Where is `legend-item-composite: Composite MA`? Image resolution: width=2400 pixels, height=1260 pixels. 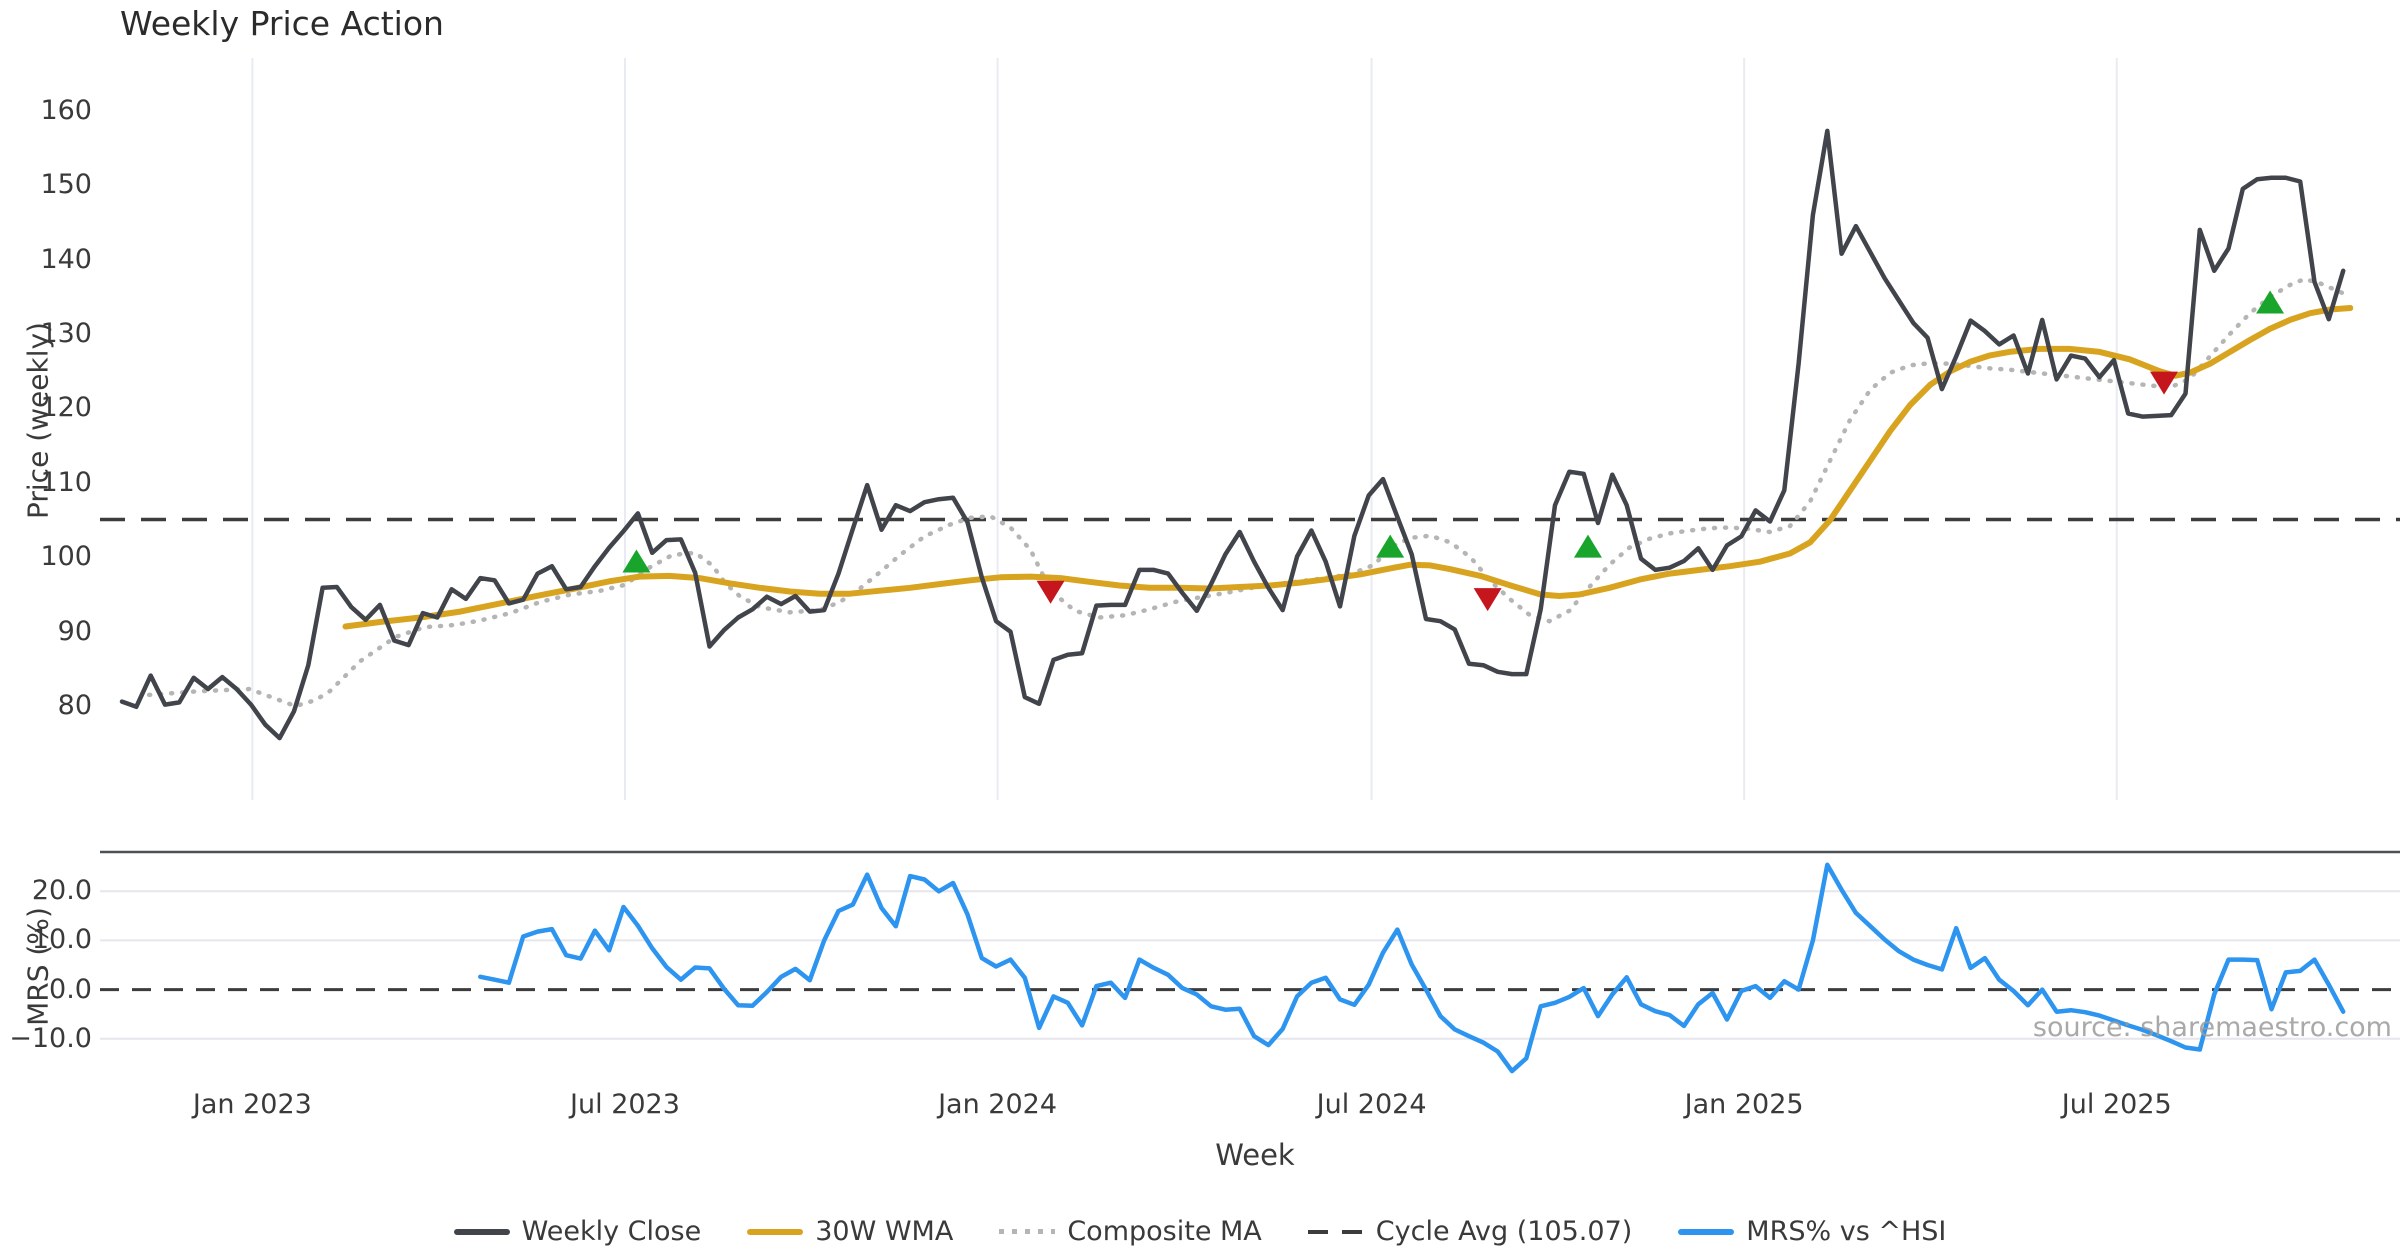
legend-item-composite: Composite MA is located at coordinates (1130, 1231).